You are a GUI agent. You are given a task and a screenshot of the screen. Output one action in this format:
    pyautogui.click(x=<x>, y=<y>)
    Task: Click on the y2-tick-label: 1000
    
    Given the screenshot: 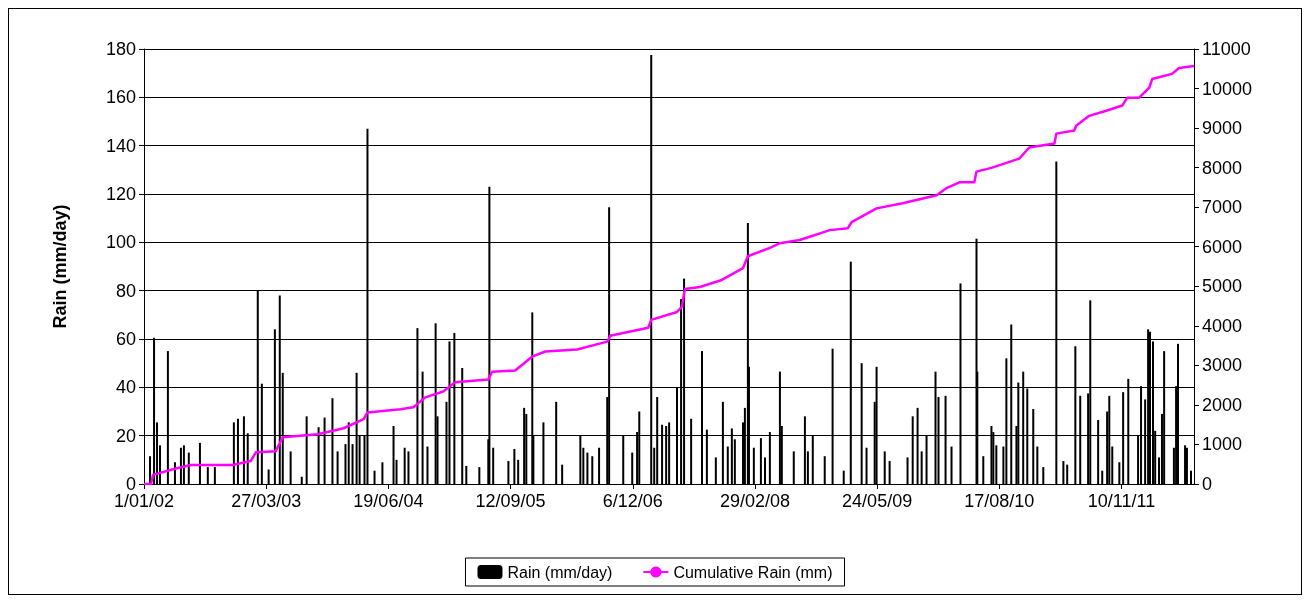 What is the action you would take?
    pyautogui.click(x=1222, y=444)
    